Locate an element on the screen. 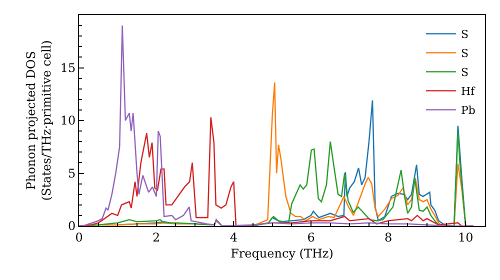 The width and height of the screenshot is (500, 280). y-tick-label: 5 is located at coordinates (72, 173).